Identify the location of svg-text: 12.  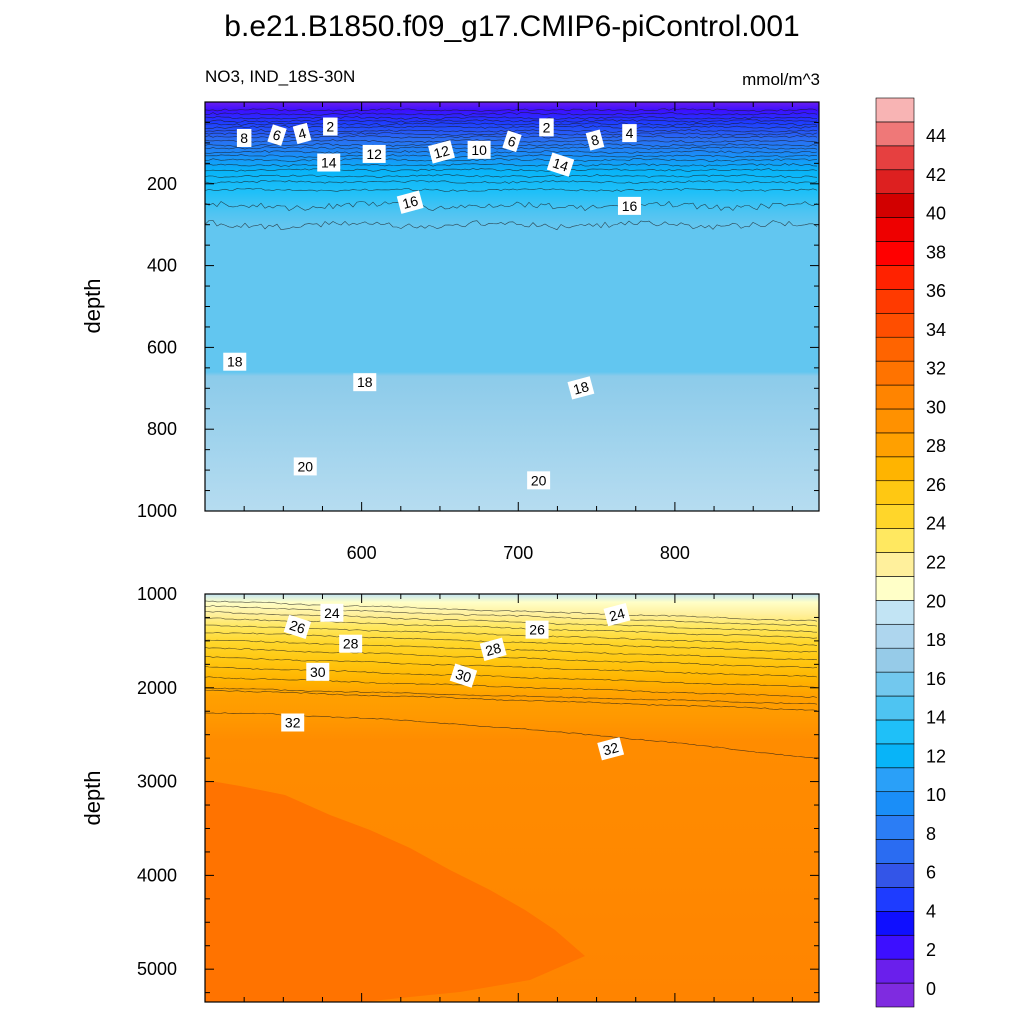
(441, 152).